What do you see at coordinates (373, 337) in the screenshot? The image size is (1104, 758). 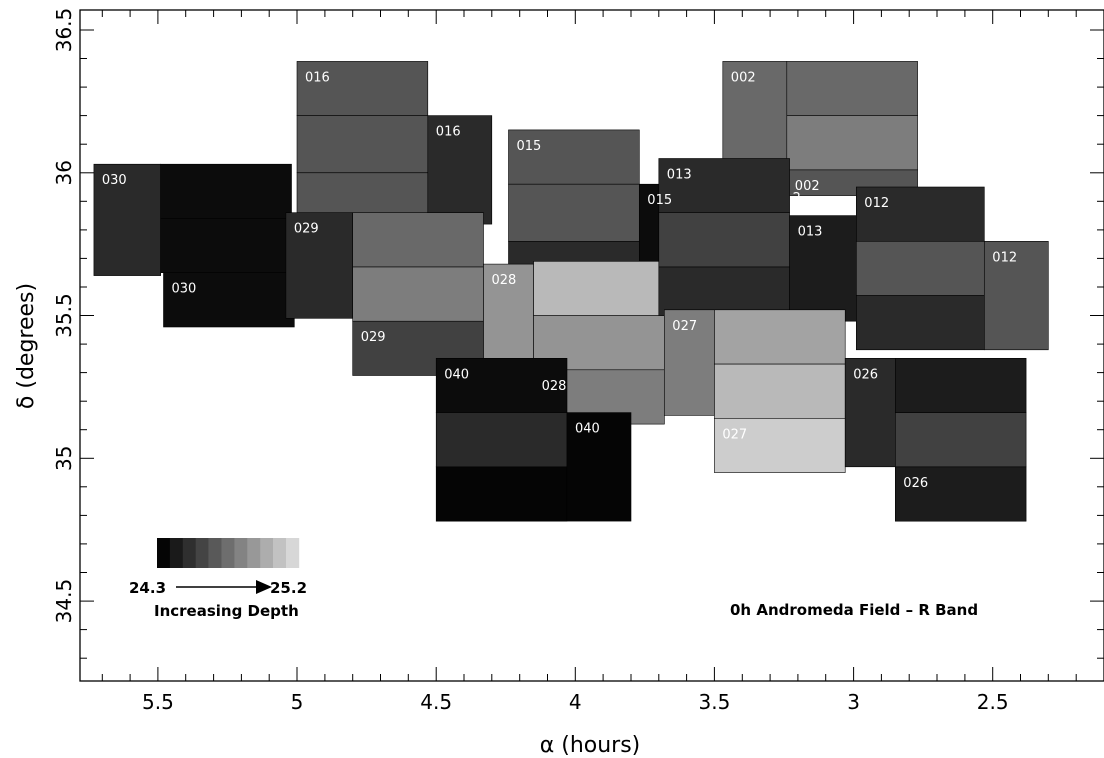 I see `field-029-strip-label: 029` at bounding box center [373, 337].